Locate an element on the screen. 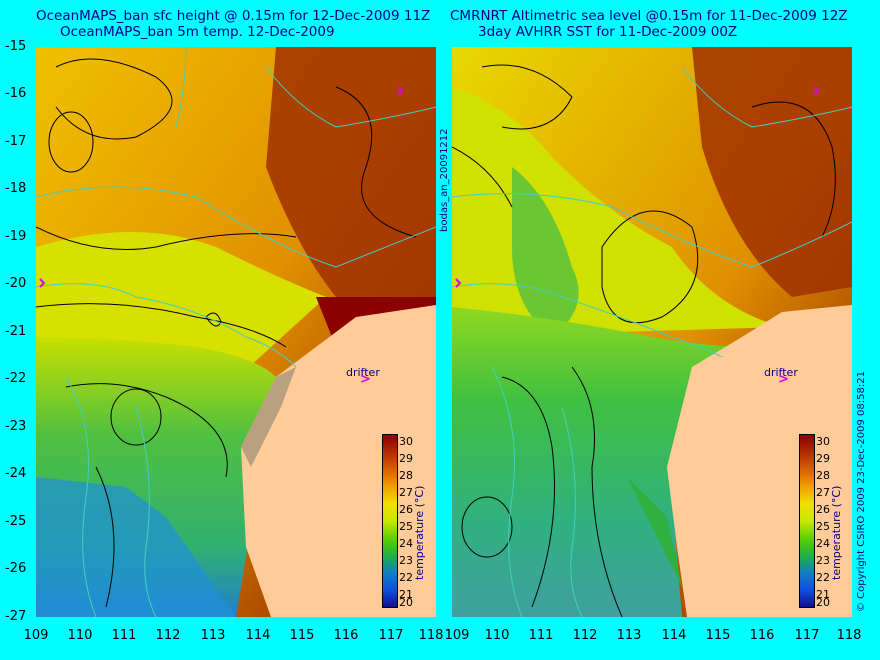 This screenshot has height=660, width=880. right-colorbar is located at coordinates (807, 521).